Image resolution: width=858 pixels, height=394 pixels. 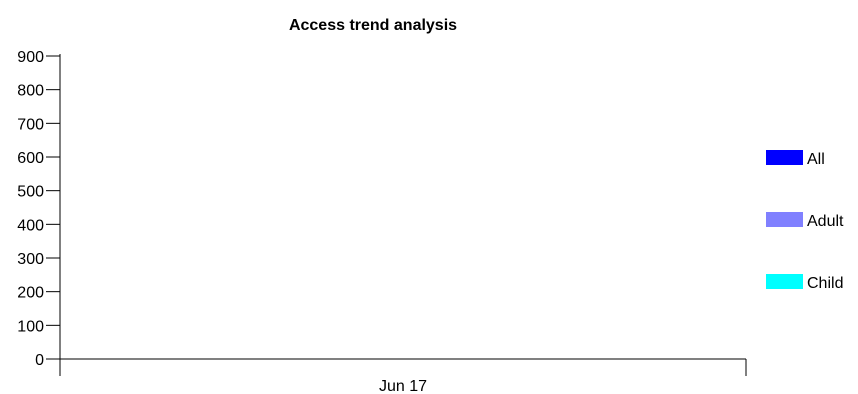 I want to click on y-axis-ticks: 0 100 200 300 400 500 600 700 800 900, so click(x=38, y=209).